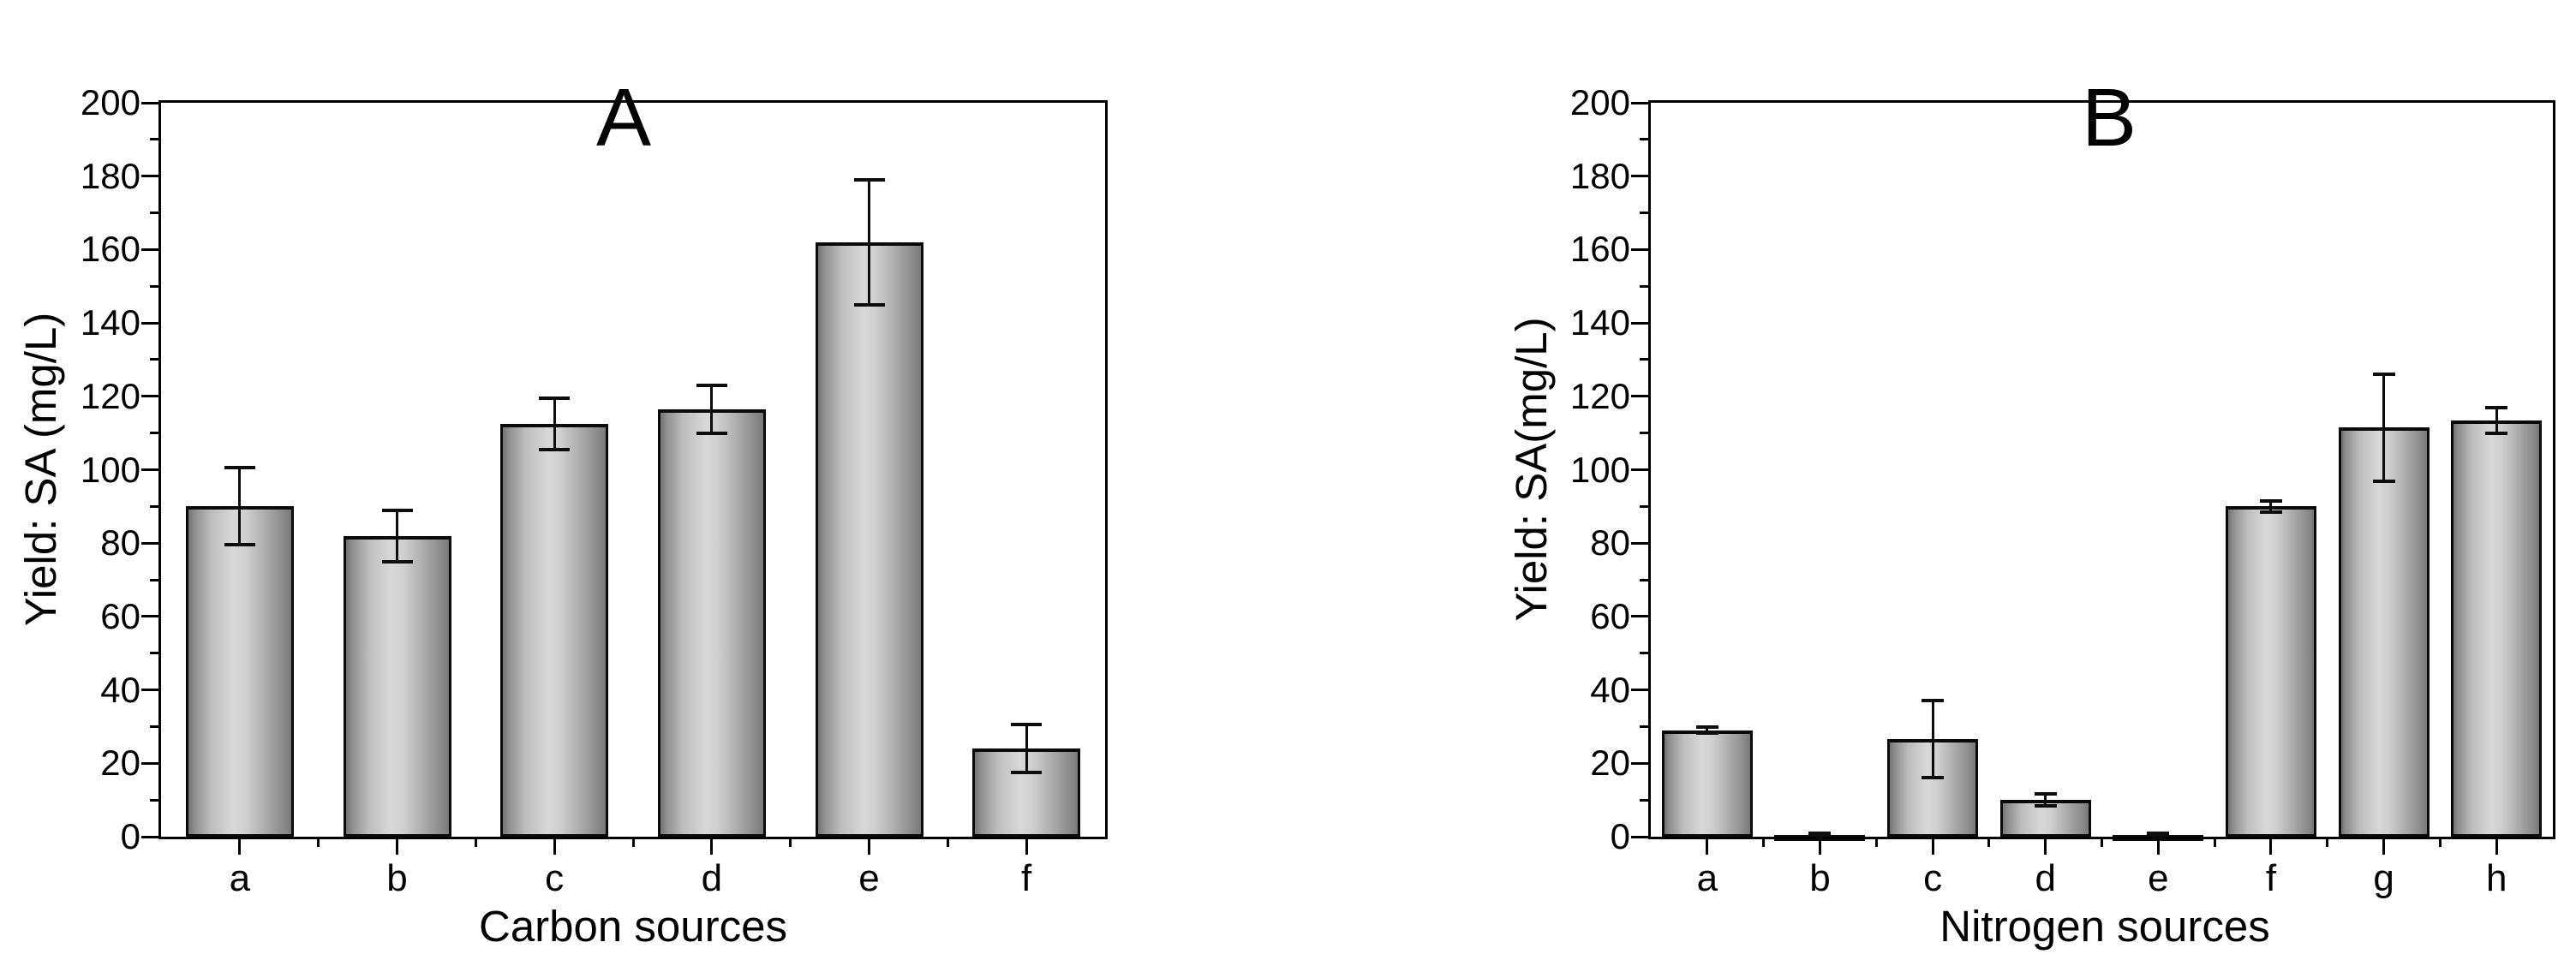 This screenshot has width=2576, height=978. Describe the element at coordinates (110, 396) in the screenshot. I see `panel-a-y-tick-label: 120` at that location.